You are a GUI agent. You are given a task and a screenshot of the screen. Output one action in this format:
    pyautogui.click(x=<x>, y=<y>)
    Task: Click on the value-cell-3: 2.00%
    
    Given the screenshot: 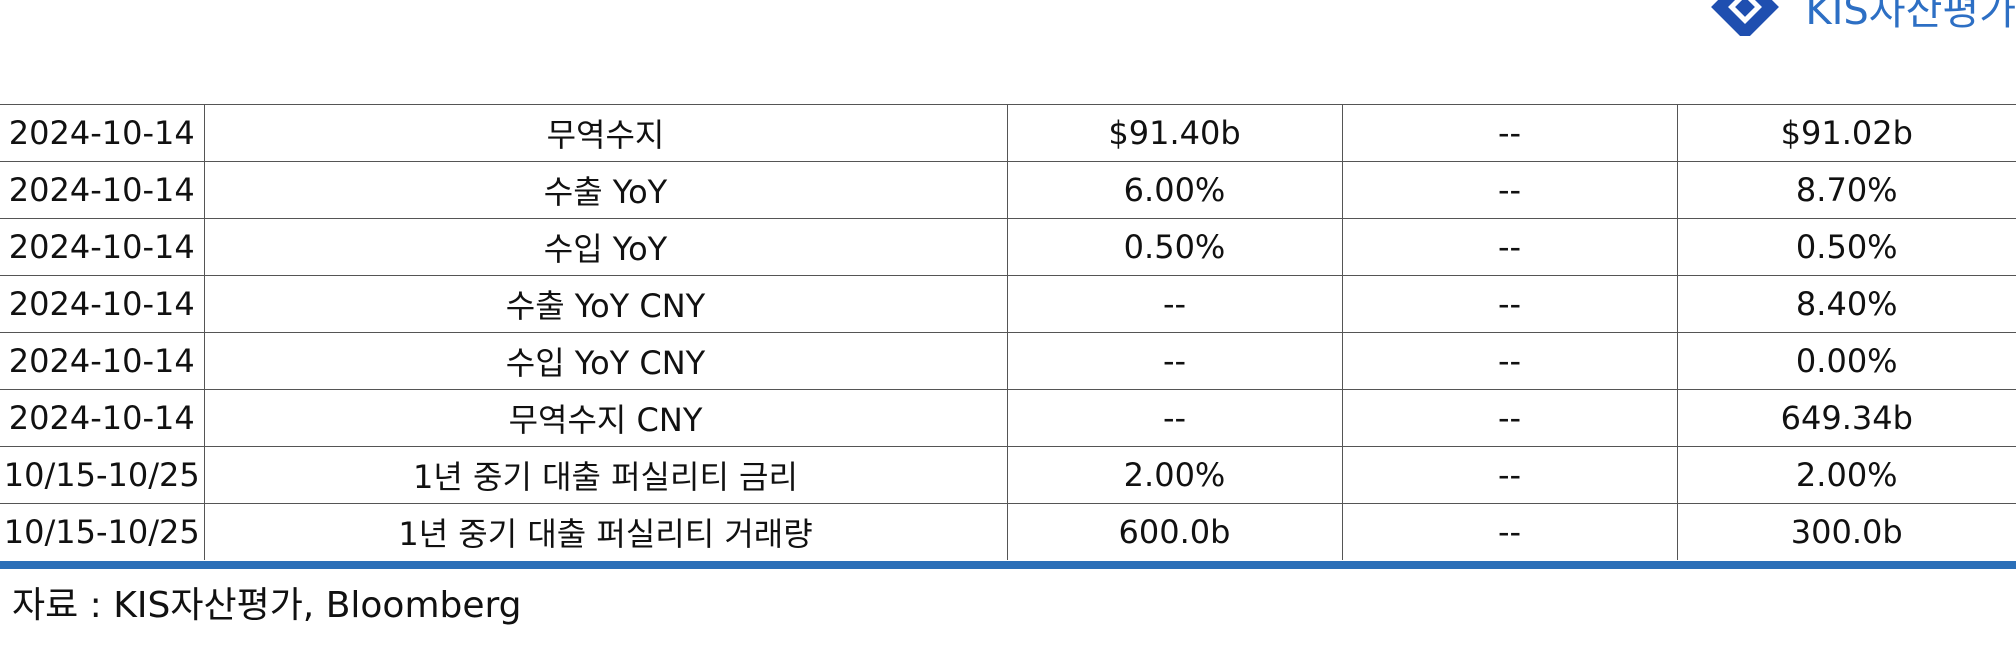 What is the action you would take?
    pyautogui.click(x=1846, y=475)
    